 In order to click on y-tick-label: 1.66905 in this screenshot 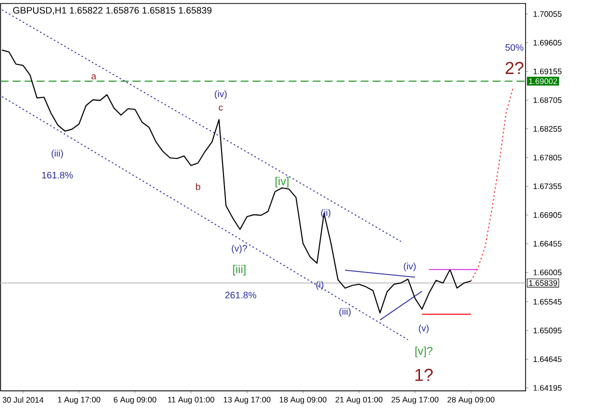, I will do `click(548, 215)`.